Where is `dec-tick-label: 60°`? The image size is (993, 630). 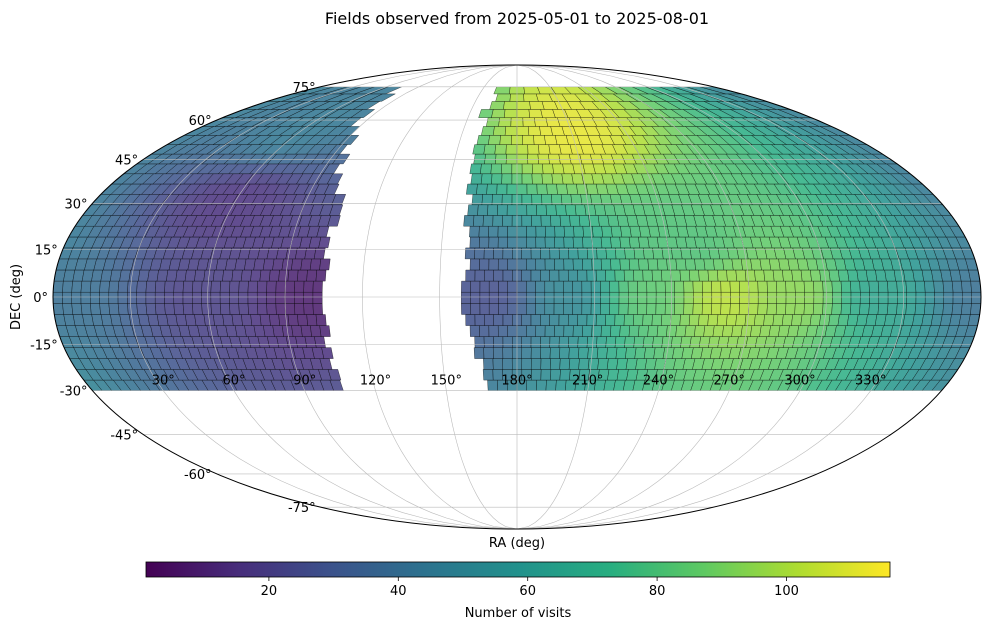
dec-tick-label: 60° is located at coordinates (200, 121).